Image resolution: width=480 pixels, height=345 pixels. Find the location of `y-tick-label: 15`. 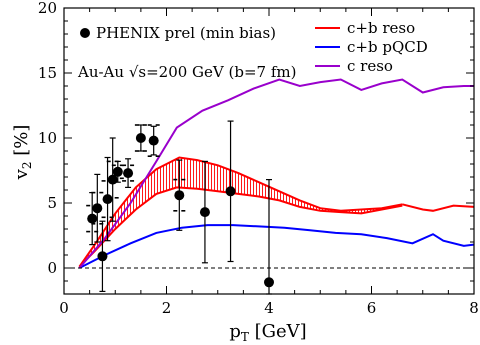

y-tick-label: 15 is located at coordinates (47, 73).